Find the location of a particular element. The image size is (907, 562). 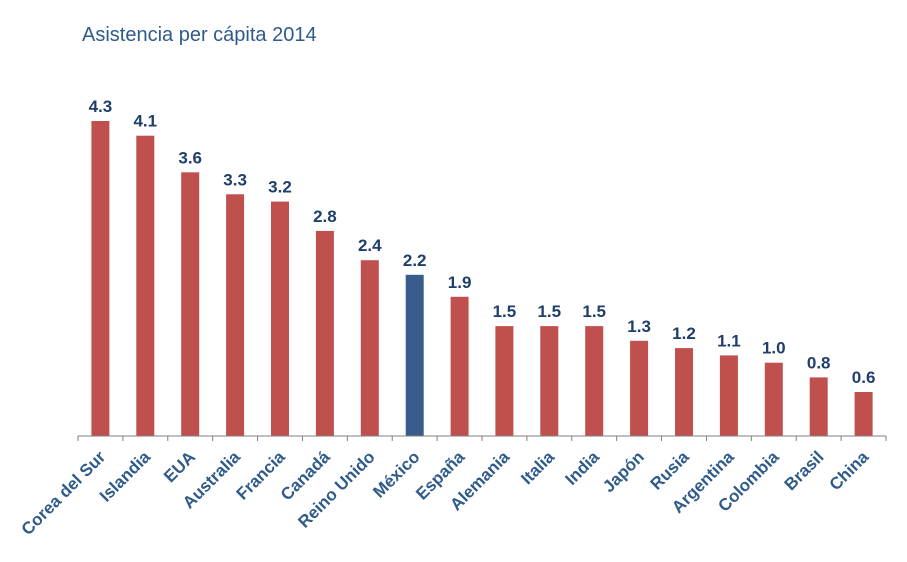

value-label: 2.8 is located at coordinates (325, 216).